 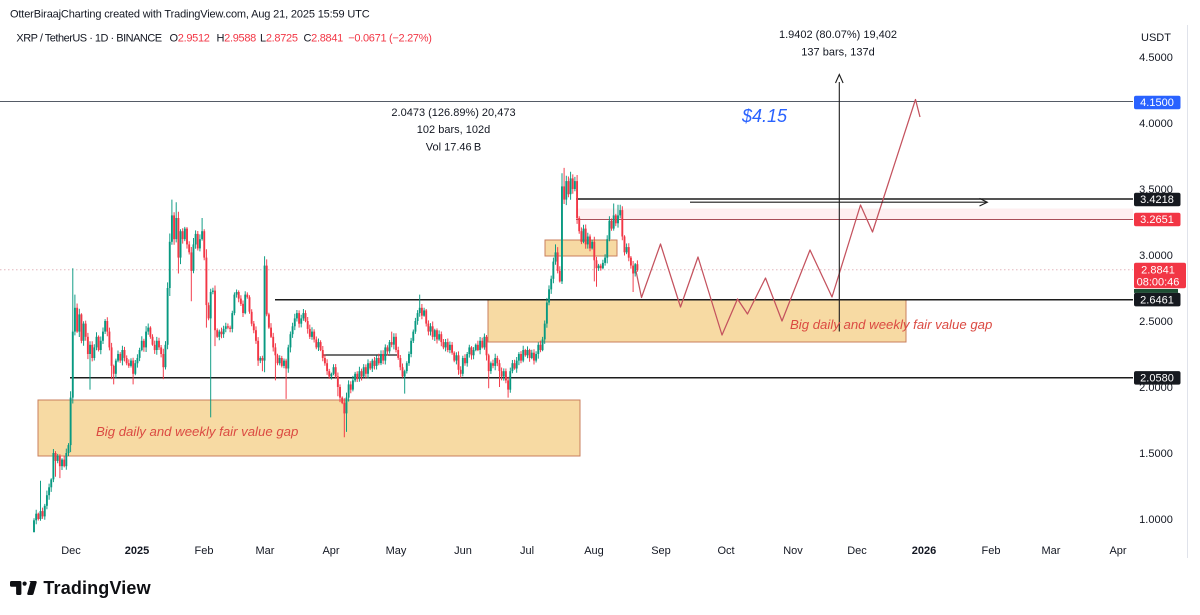 I want to click on svg-text: Nov, so click(x=793, y=551).